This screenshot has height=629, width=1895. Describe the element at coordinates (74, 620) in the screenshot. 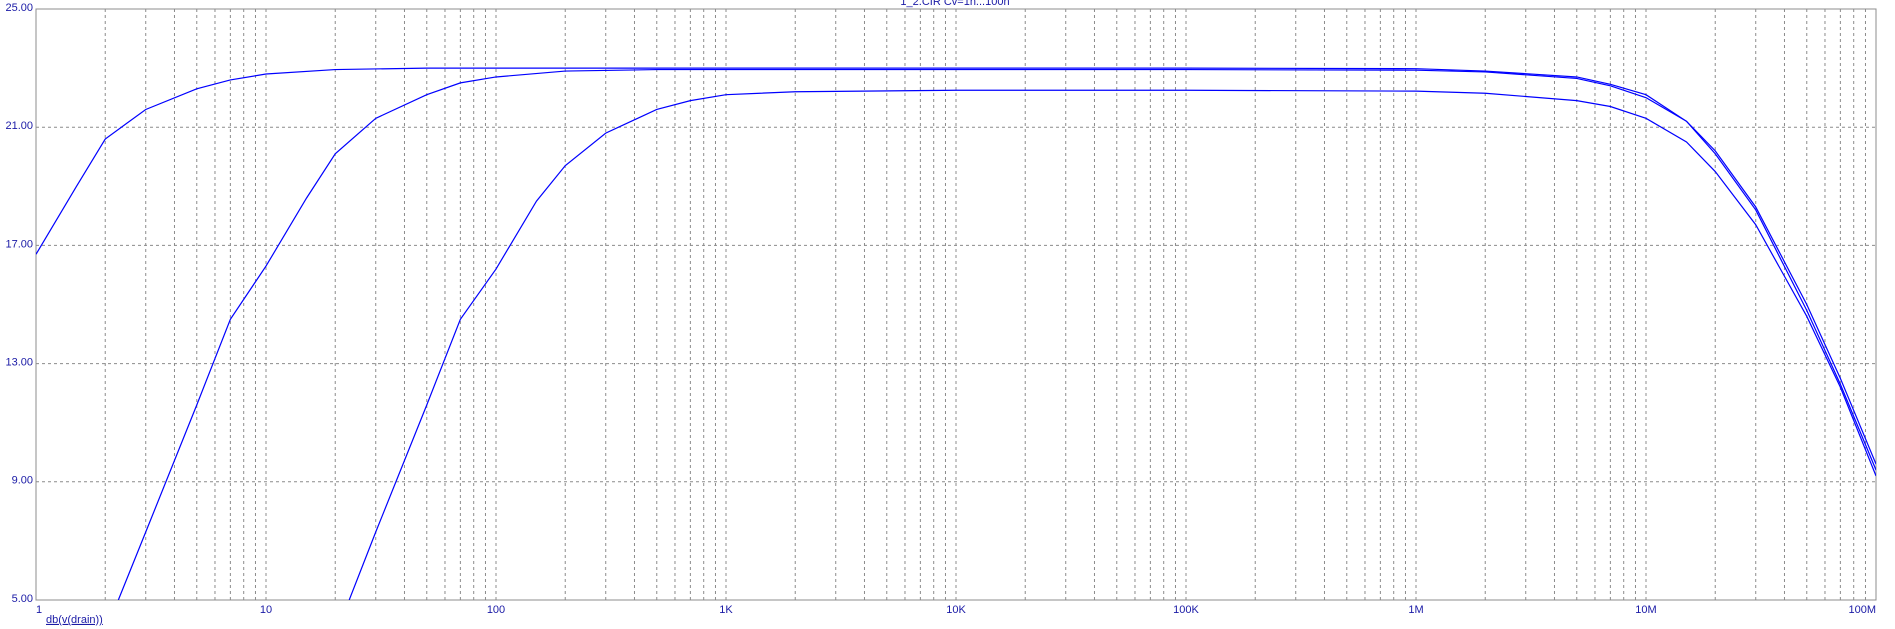

I see `x-axis-label: db(v(drain))` at that location.